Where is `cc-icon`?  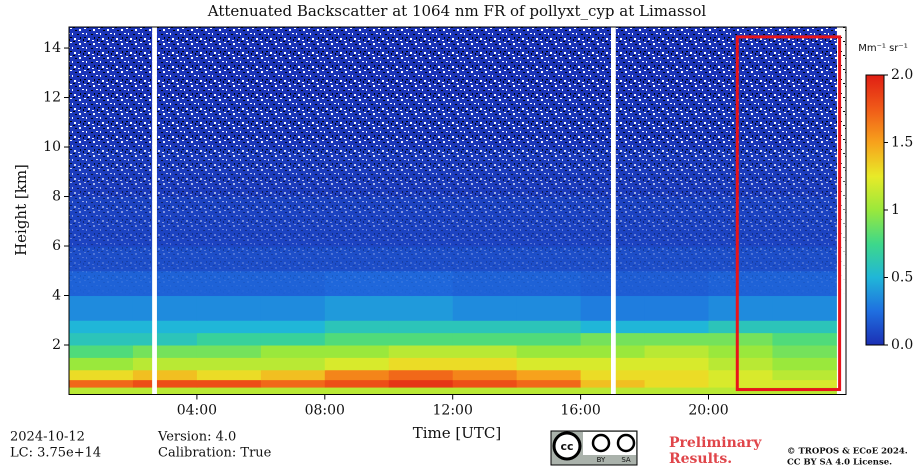 cc-icon is located at coordinates (567, 446).